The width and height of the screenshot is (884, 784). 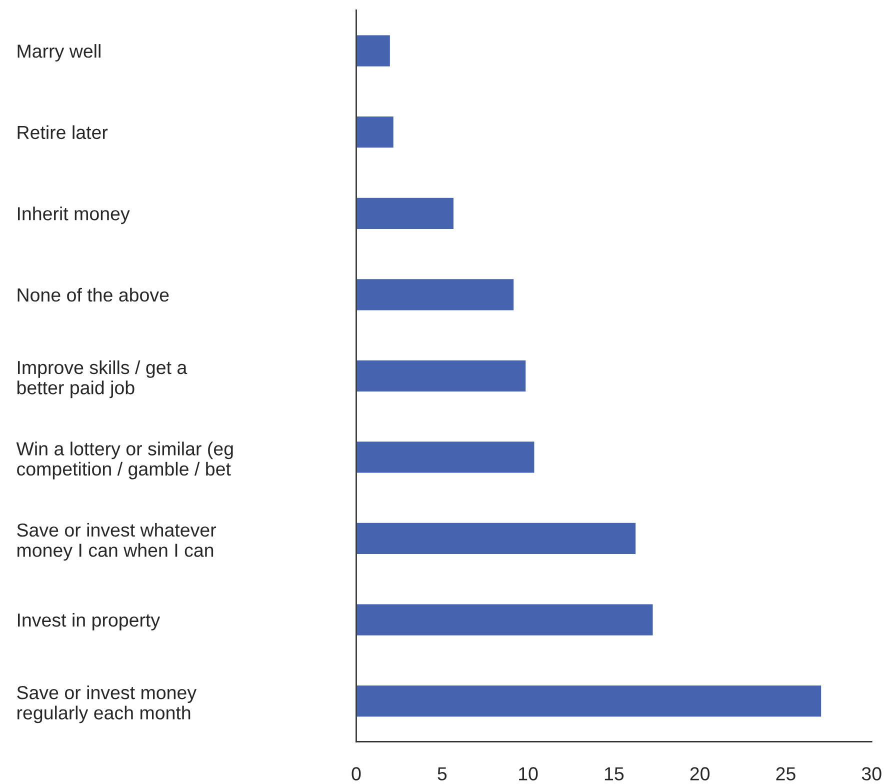 I want to click on x-tick-label: 0, so click(x=356, y=773).